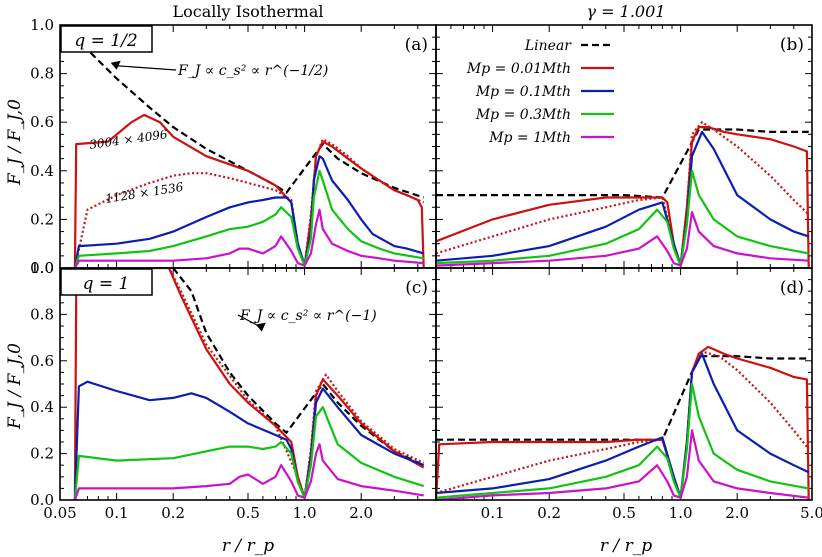 The width and height of the screenshot is (822, 557). I want to click on row-label: q = 1/2, so click(105, 41).